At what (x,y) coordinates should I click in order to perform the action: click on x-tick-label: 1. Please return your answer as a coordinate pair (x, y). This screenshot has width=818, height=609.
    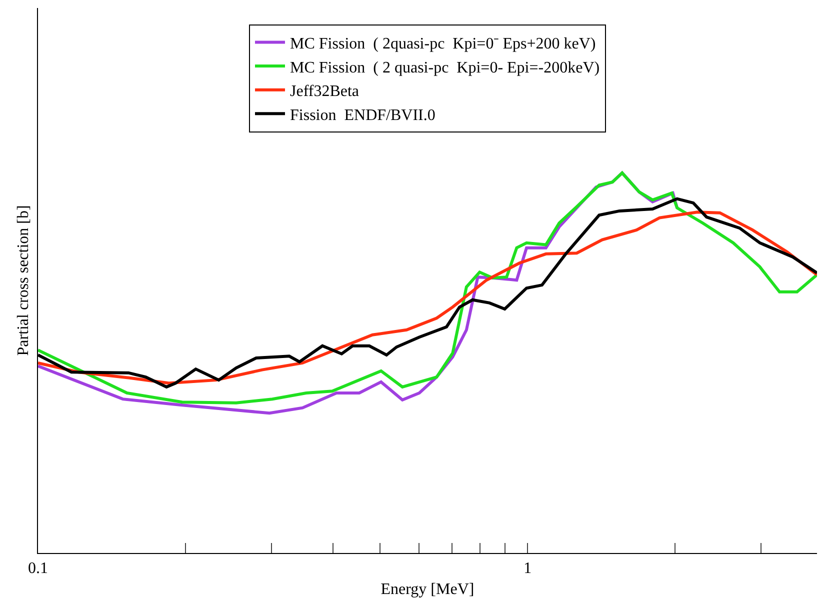
    Looking at the image, I should click on (528, 569).